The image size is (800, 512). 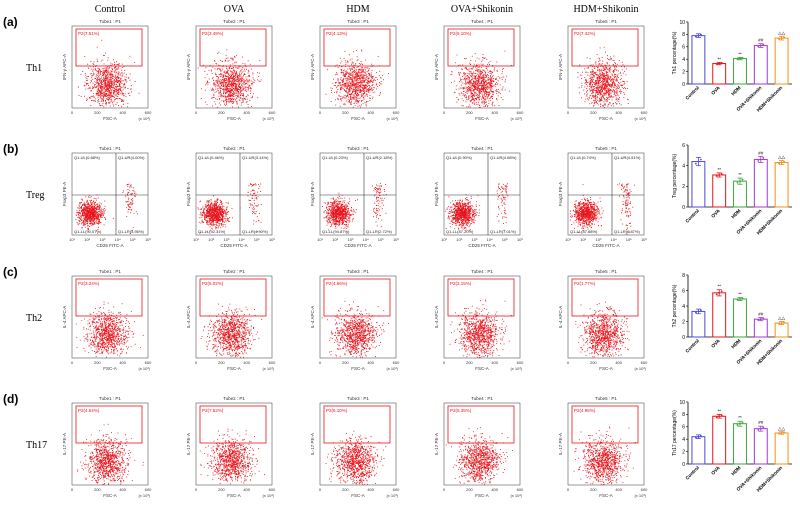 I want to click on gate-percentage-label: P2(6.10%), so click(x=337, y=410).